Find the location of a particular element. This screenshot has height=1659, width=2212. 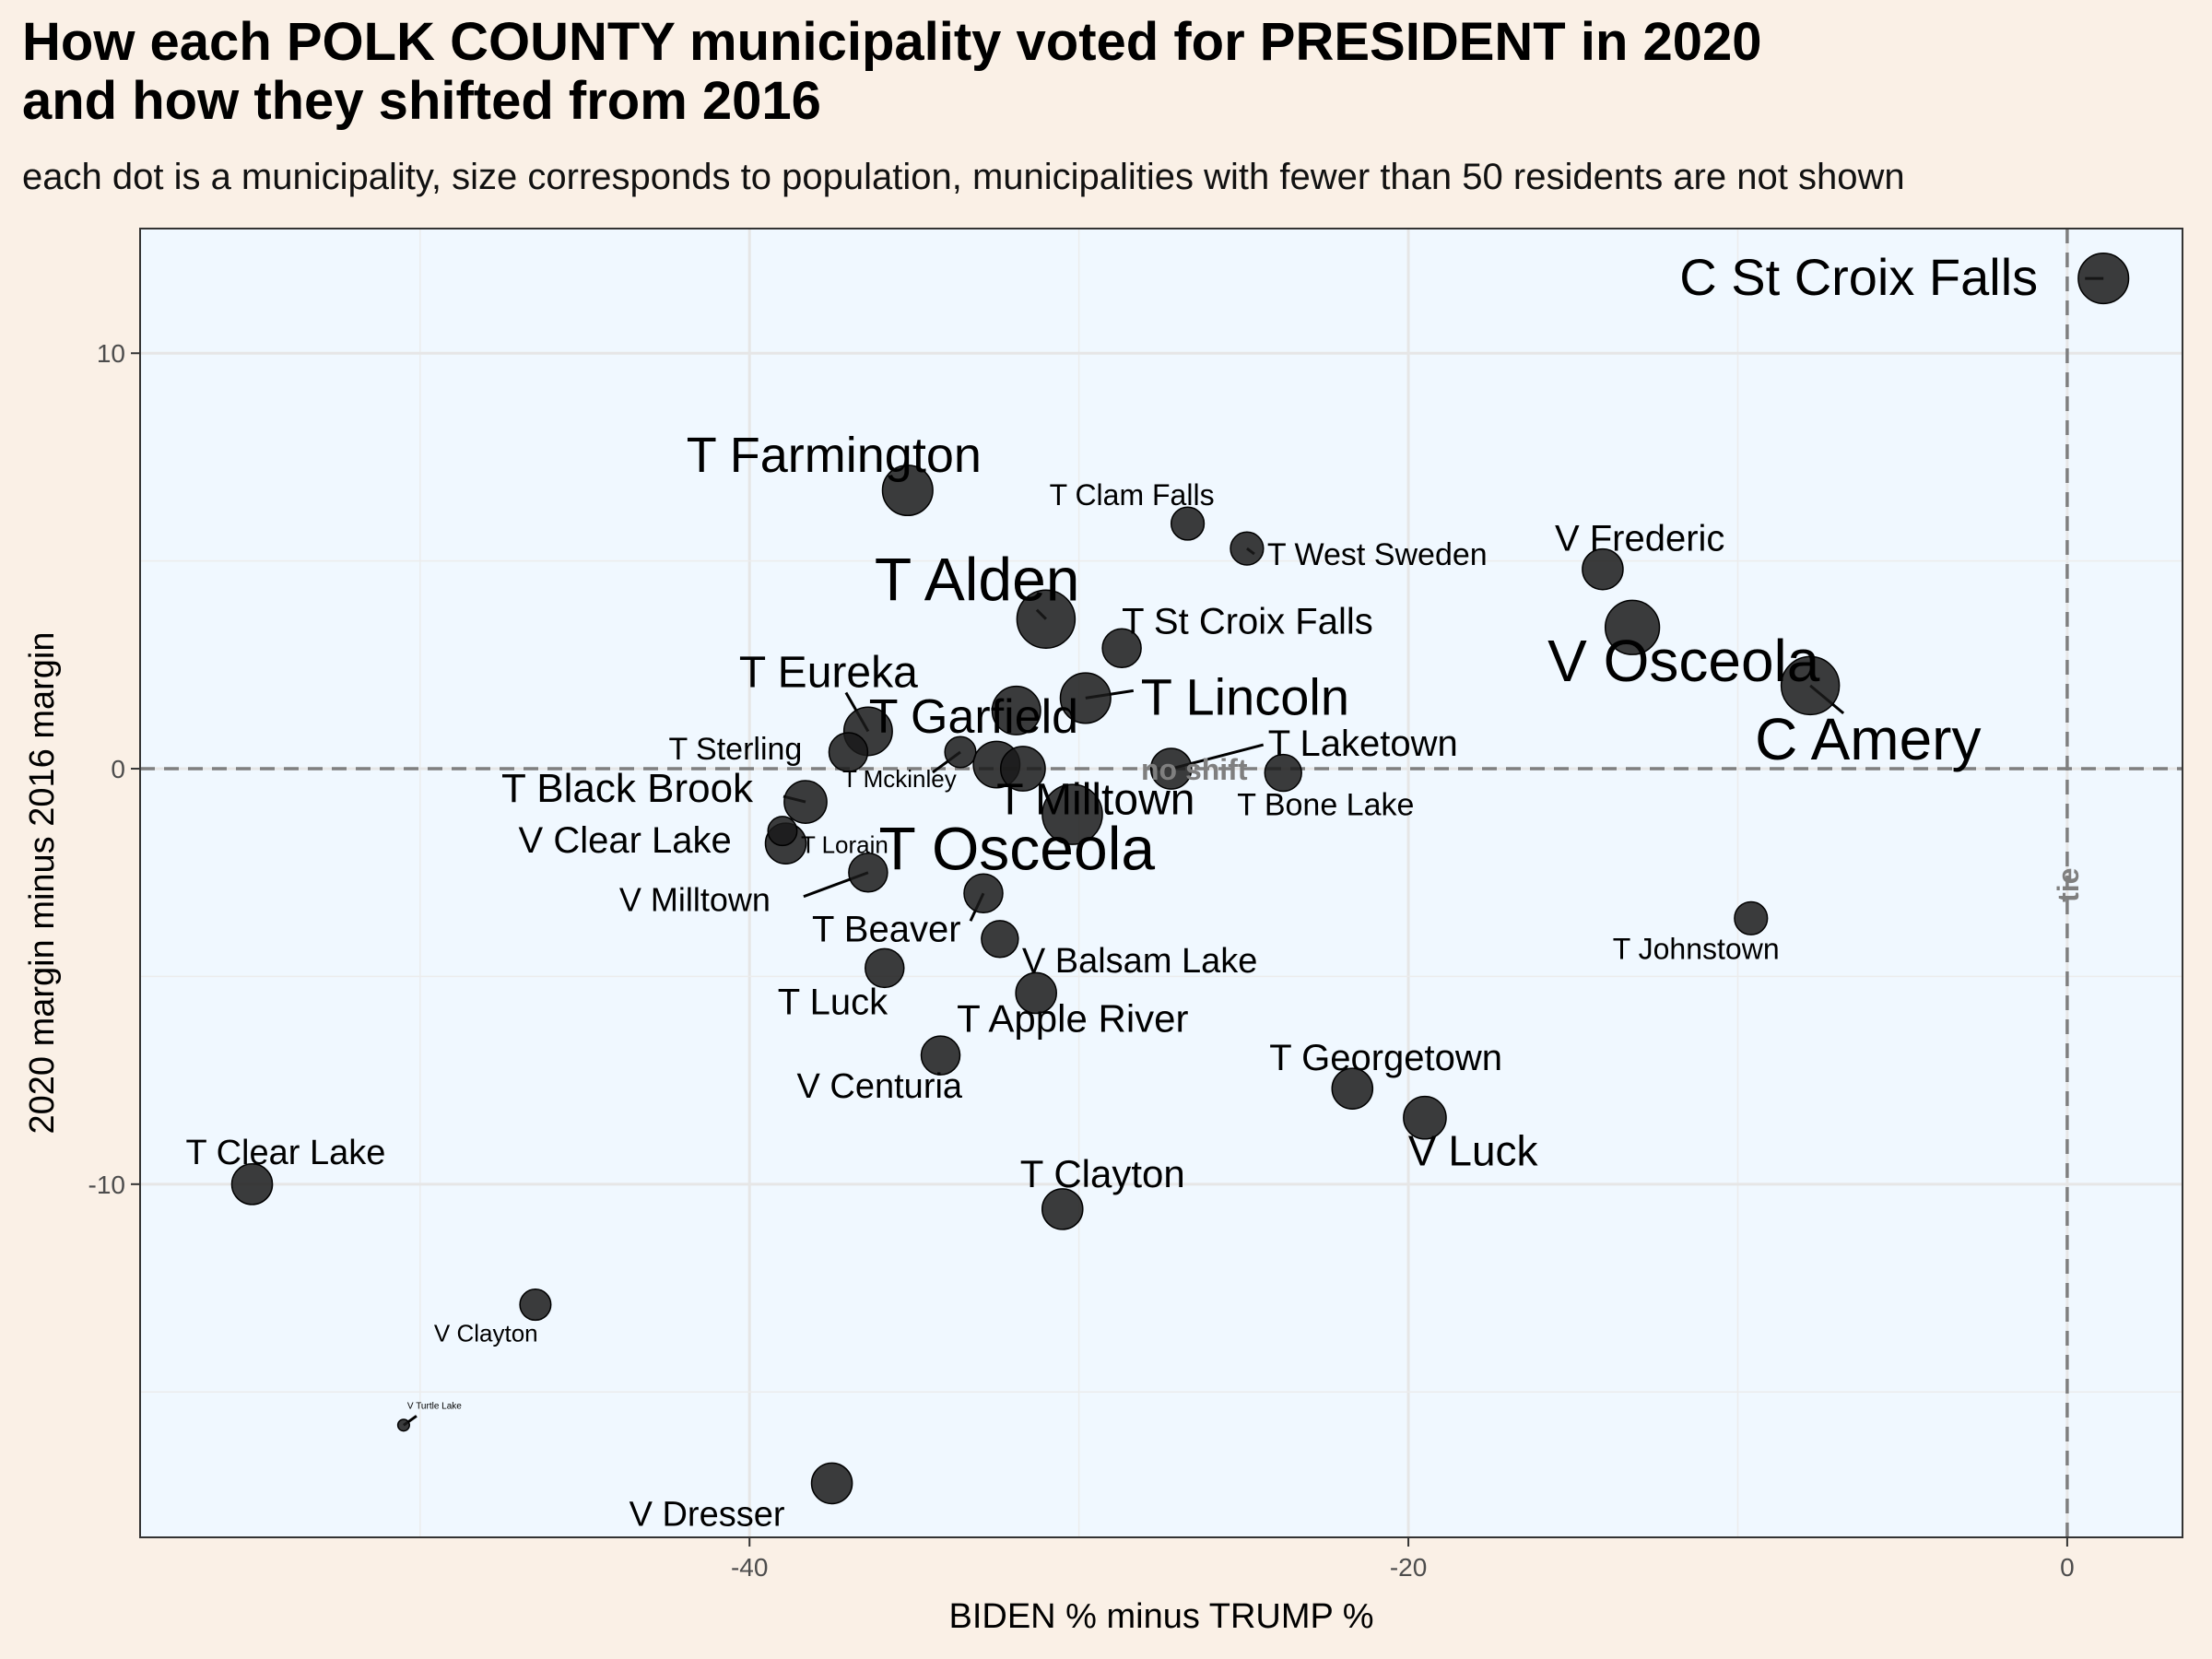

point-t-clear-lake is located at coordinates (252, 1184).